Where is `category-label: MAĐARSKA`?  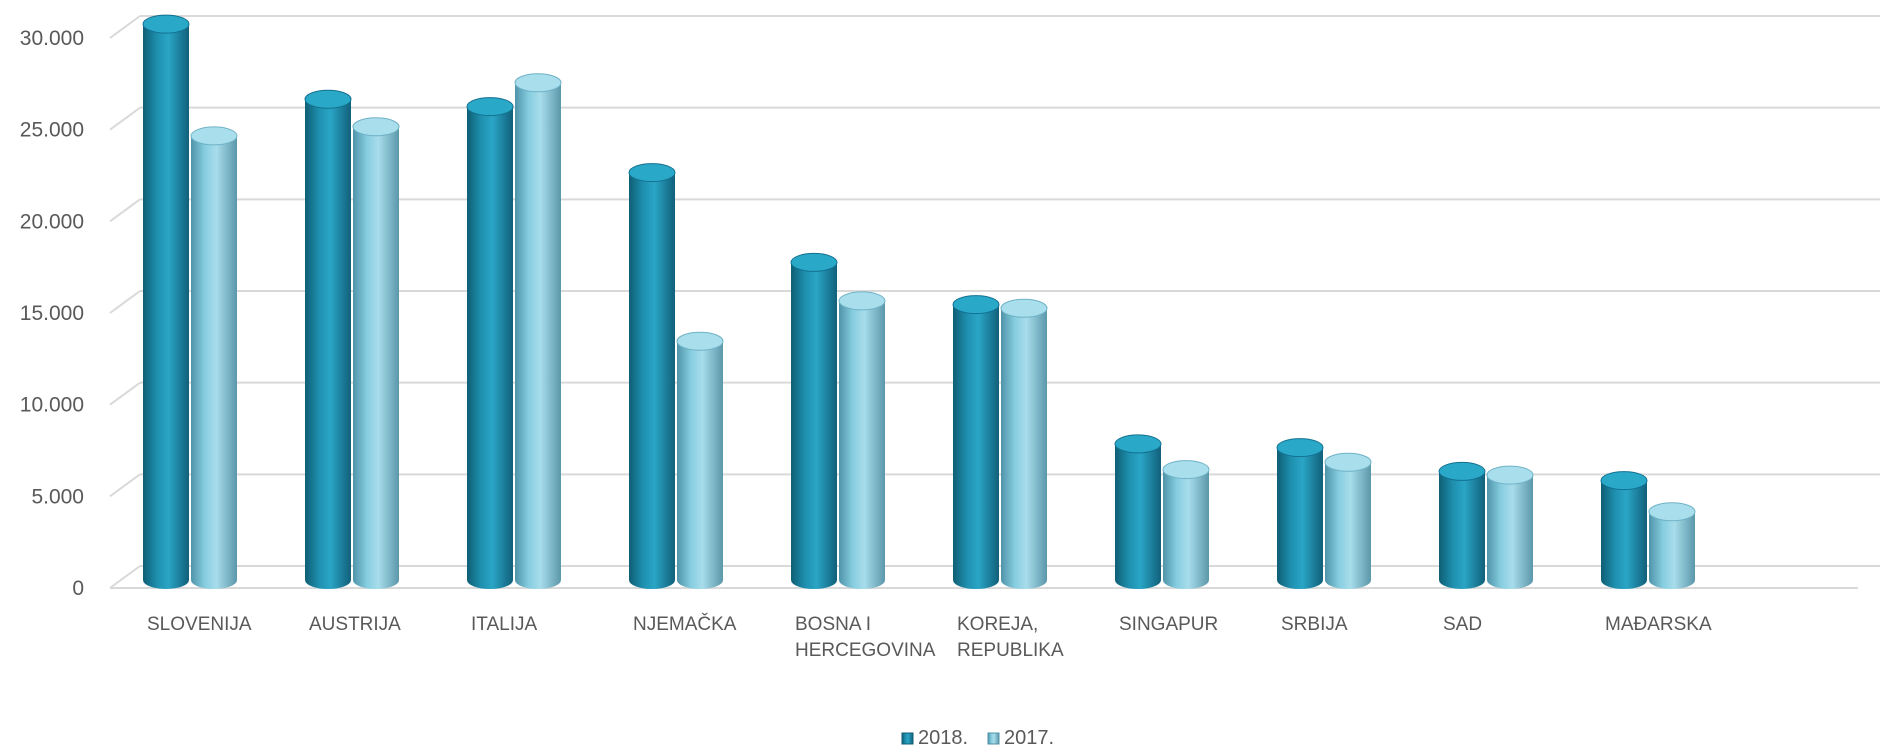
category-label: MAĐARSKA is located at coordinates (1658, 624).